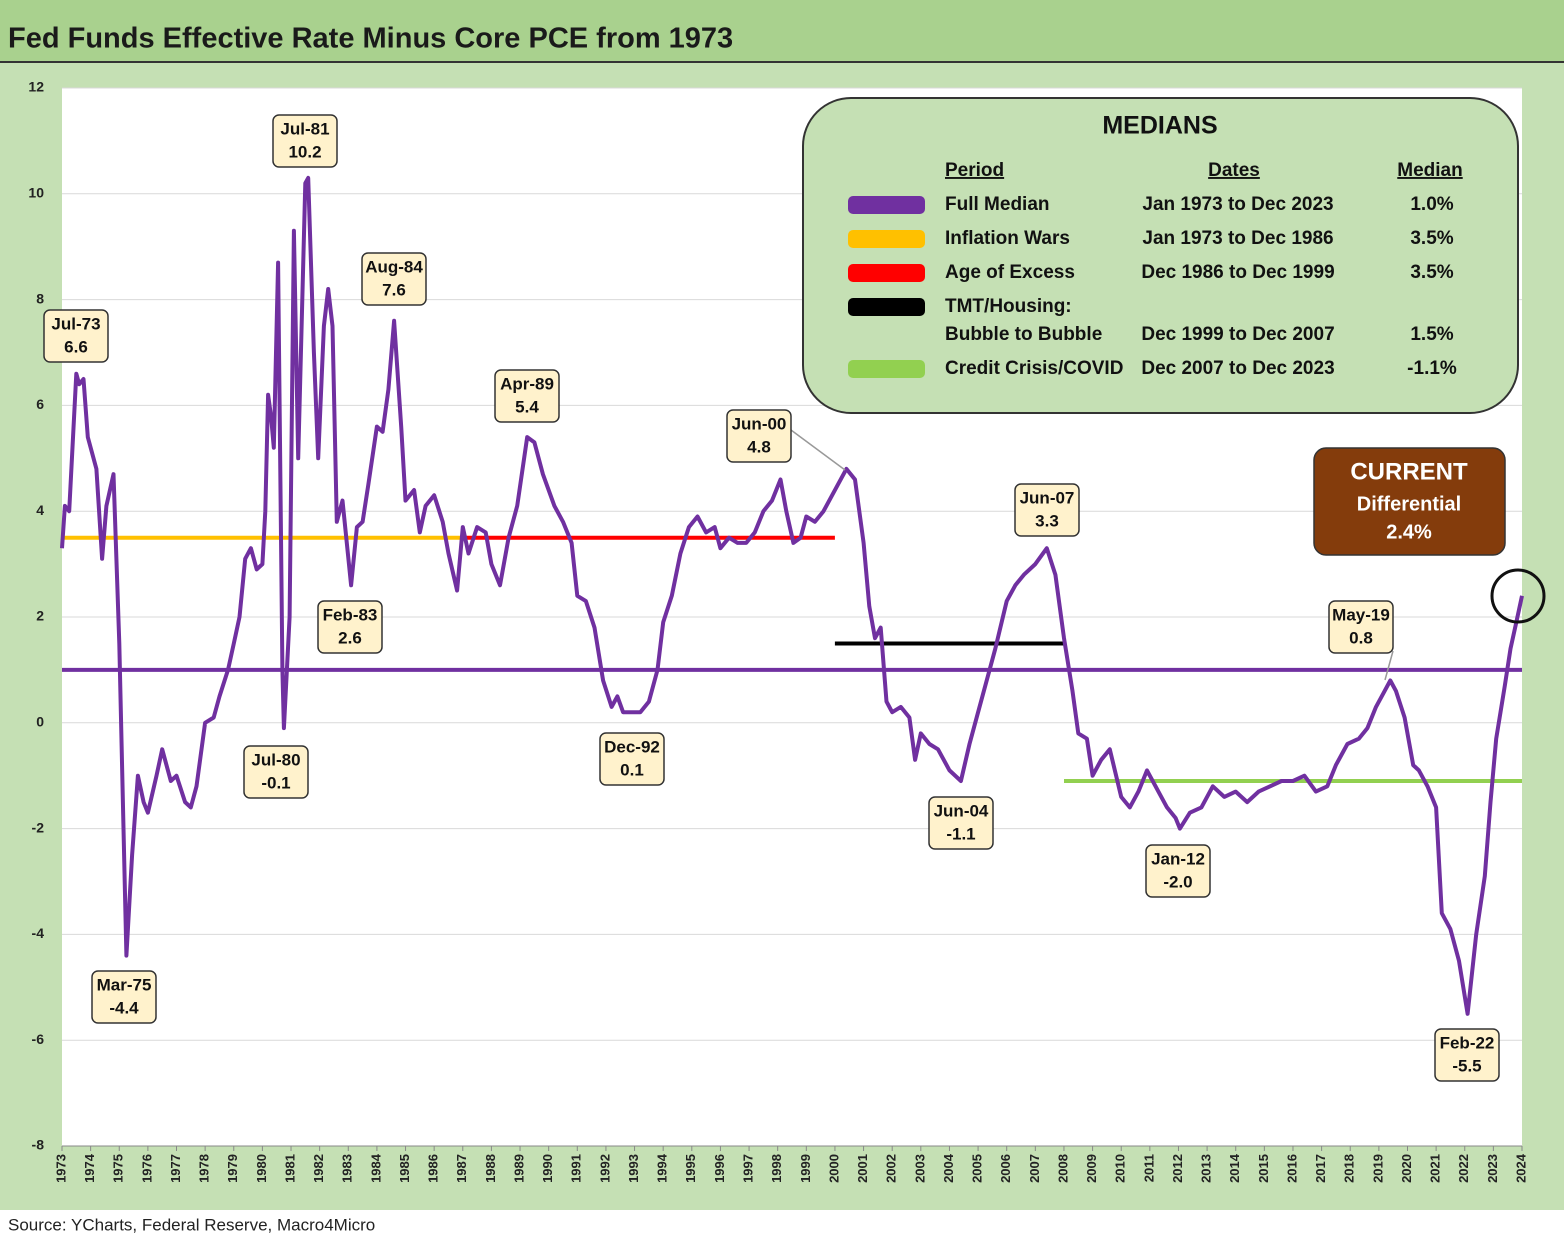 Image resolution: width=1564 pixels, height=1249 pixels. What do you see at coordinates (204, 1168) in the screenshot?
I see `x-tick-label: 1978` at bounding box center [204, 1168].